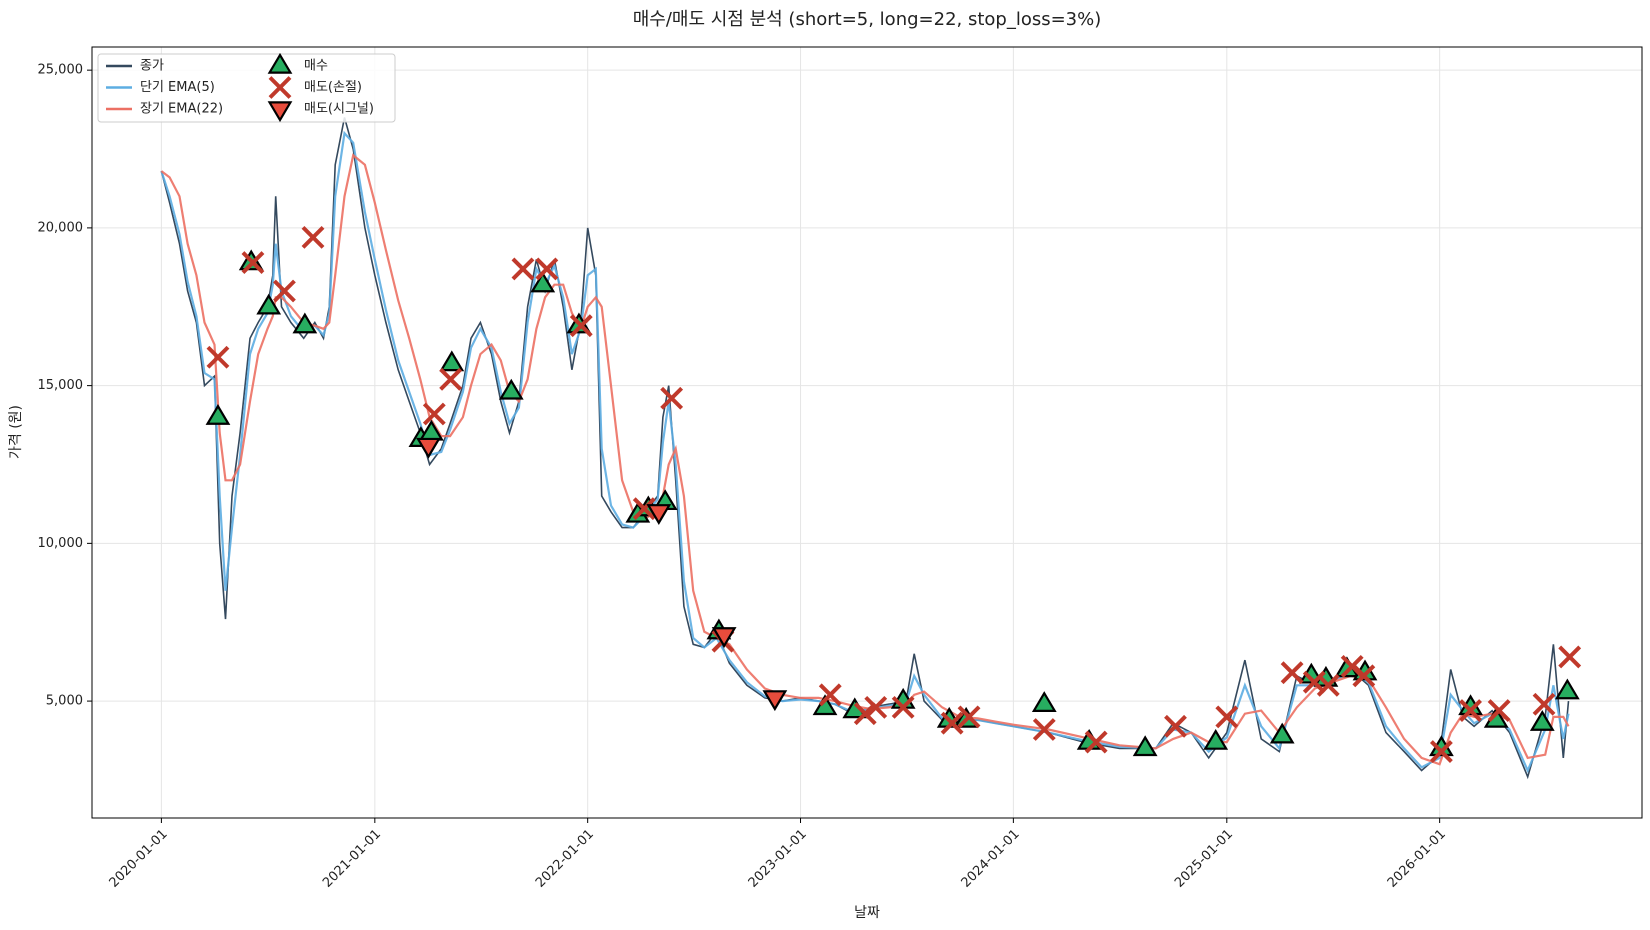 The width and height of the screenshot is (1650, 930). Describe the element at coordinates (991, 859) in the screenshot. I see `x-tick-label: 2024-01-01` at that location.